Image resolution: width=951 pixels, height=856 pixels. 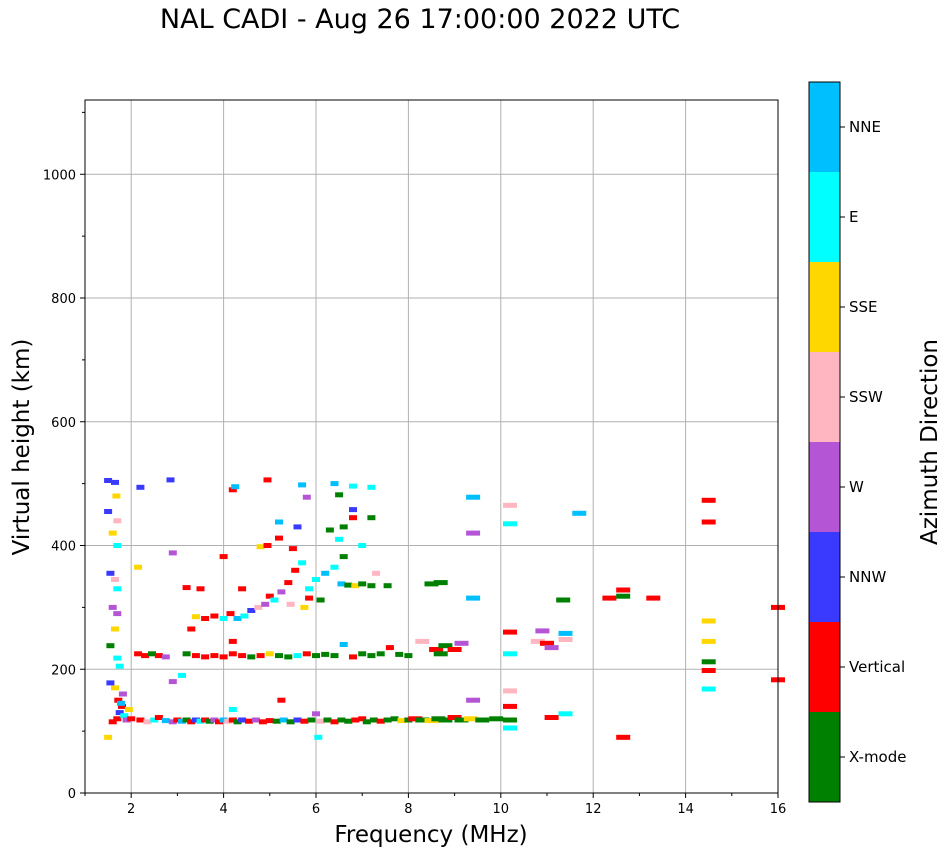 I want to click on x-tick-label: 2, so click(x=131, y=809).